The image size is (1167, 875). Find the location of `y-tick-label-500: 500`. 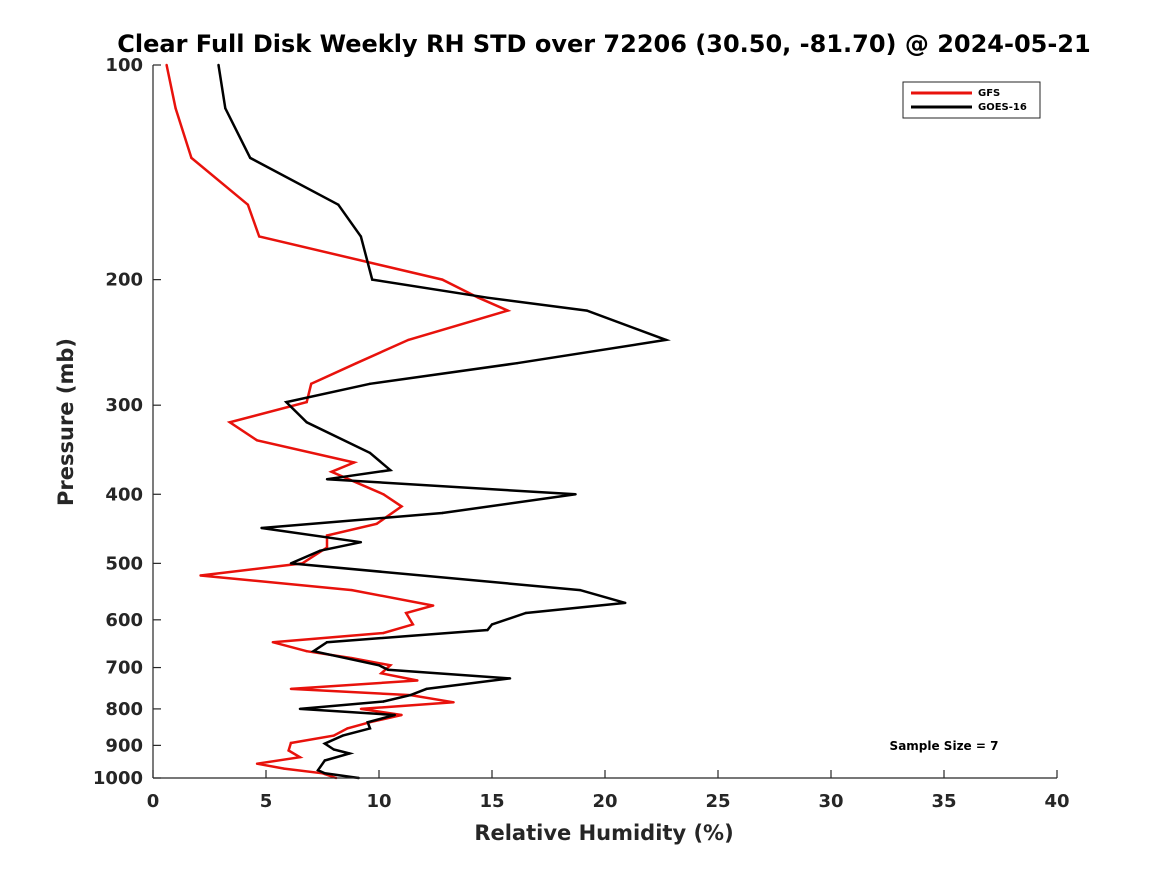

y-tick-label-500: 500 is located at coordinates (124, 563).